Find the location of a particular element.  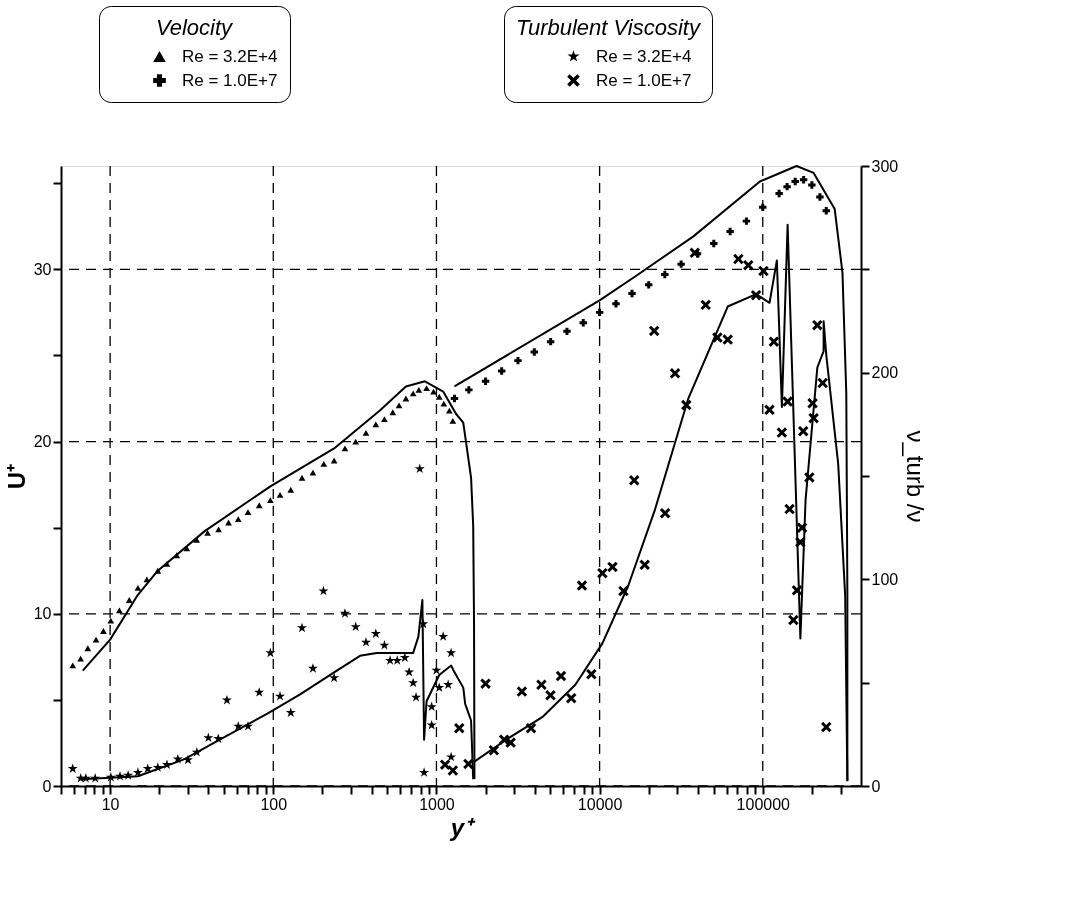

text: Turbulent Viscosity is located at coordinates (609, 27).